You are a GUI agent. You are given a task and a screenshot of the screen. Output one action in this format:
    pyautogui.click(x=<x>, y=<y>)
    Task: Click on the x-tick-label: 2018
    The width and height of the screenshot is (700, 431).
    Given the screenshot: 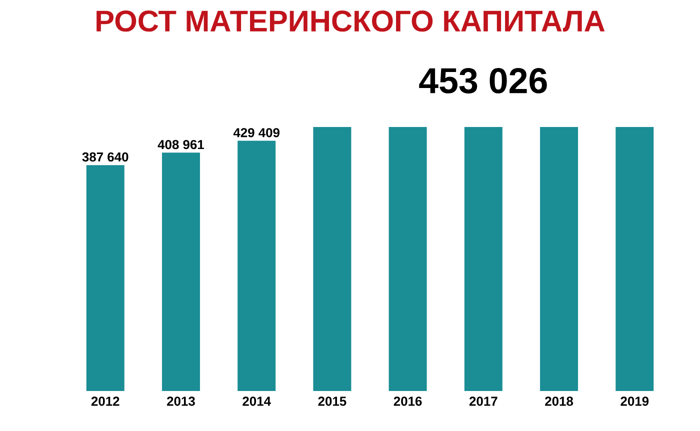 What is the action you would take?
    pyautogui.click(x=559, y=401)
    